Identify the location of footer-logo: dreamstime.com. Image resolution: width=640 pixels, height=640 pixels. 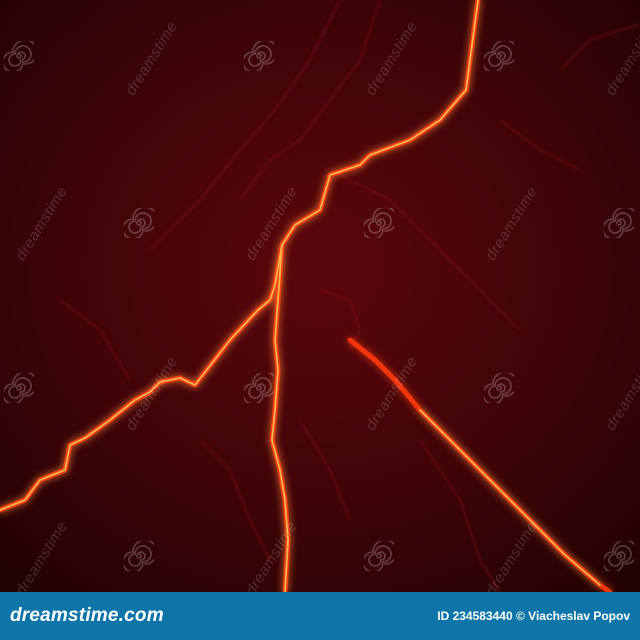
(87, 615).